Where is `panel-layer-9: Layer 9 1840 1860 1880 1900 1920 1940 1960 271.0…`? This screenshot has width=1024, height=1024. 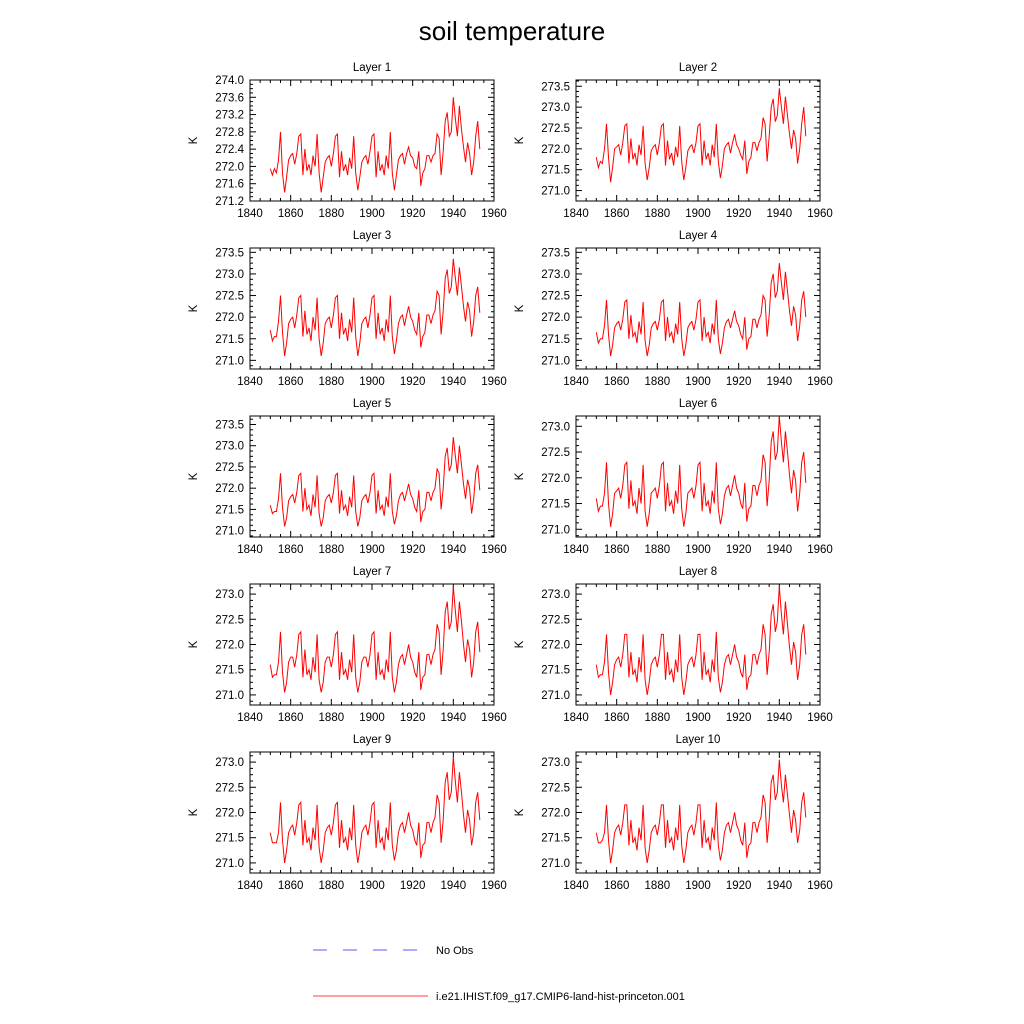 panel-layer-9: Layer 9 1840 1860 1880 1900 1920 1940 1960 271.0… is located at coordinates (347, 813).